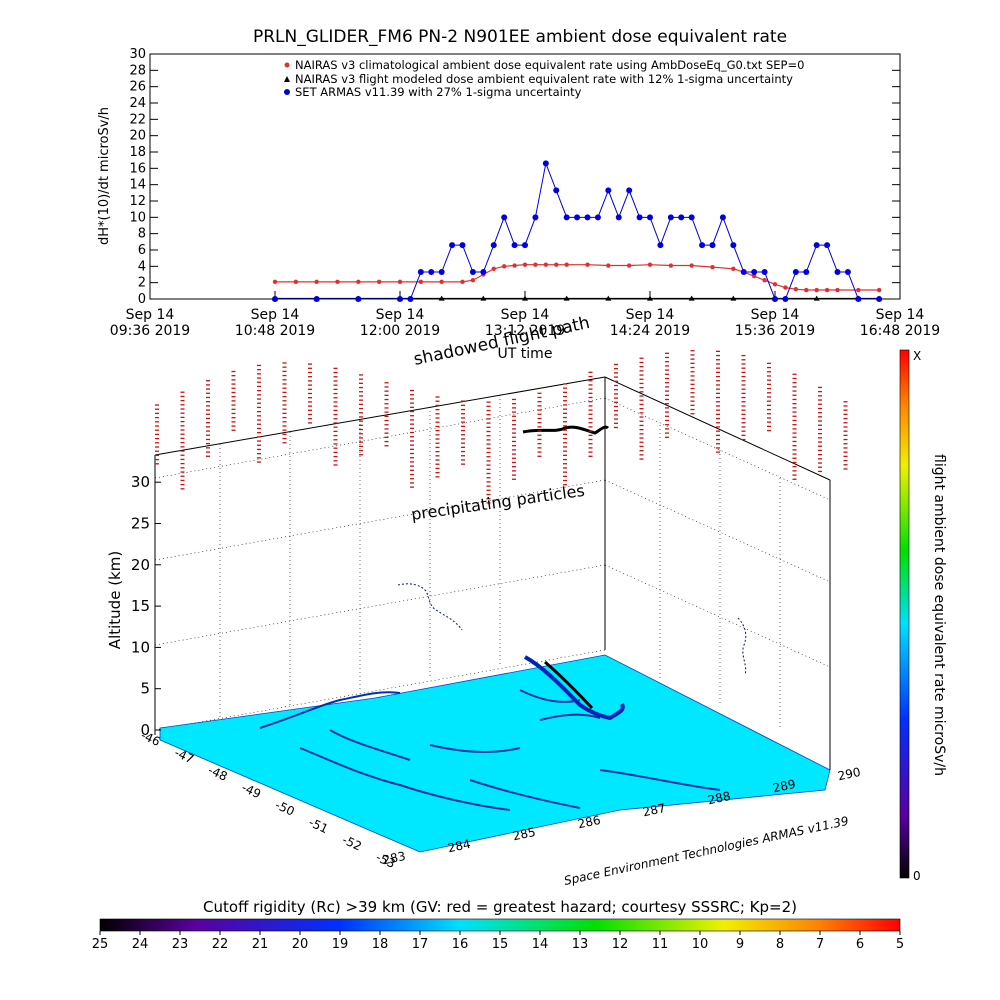  Describe the element at coordinates (524, 834) in the screenshot. I see `longitude-tick-label: 285` at that location.